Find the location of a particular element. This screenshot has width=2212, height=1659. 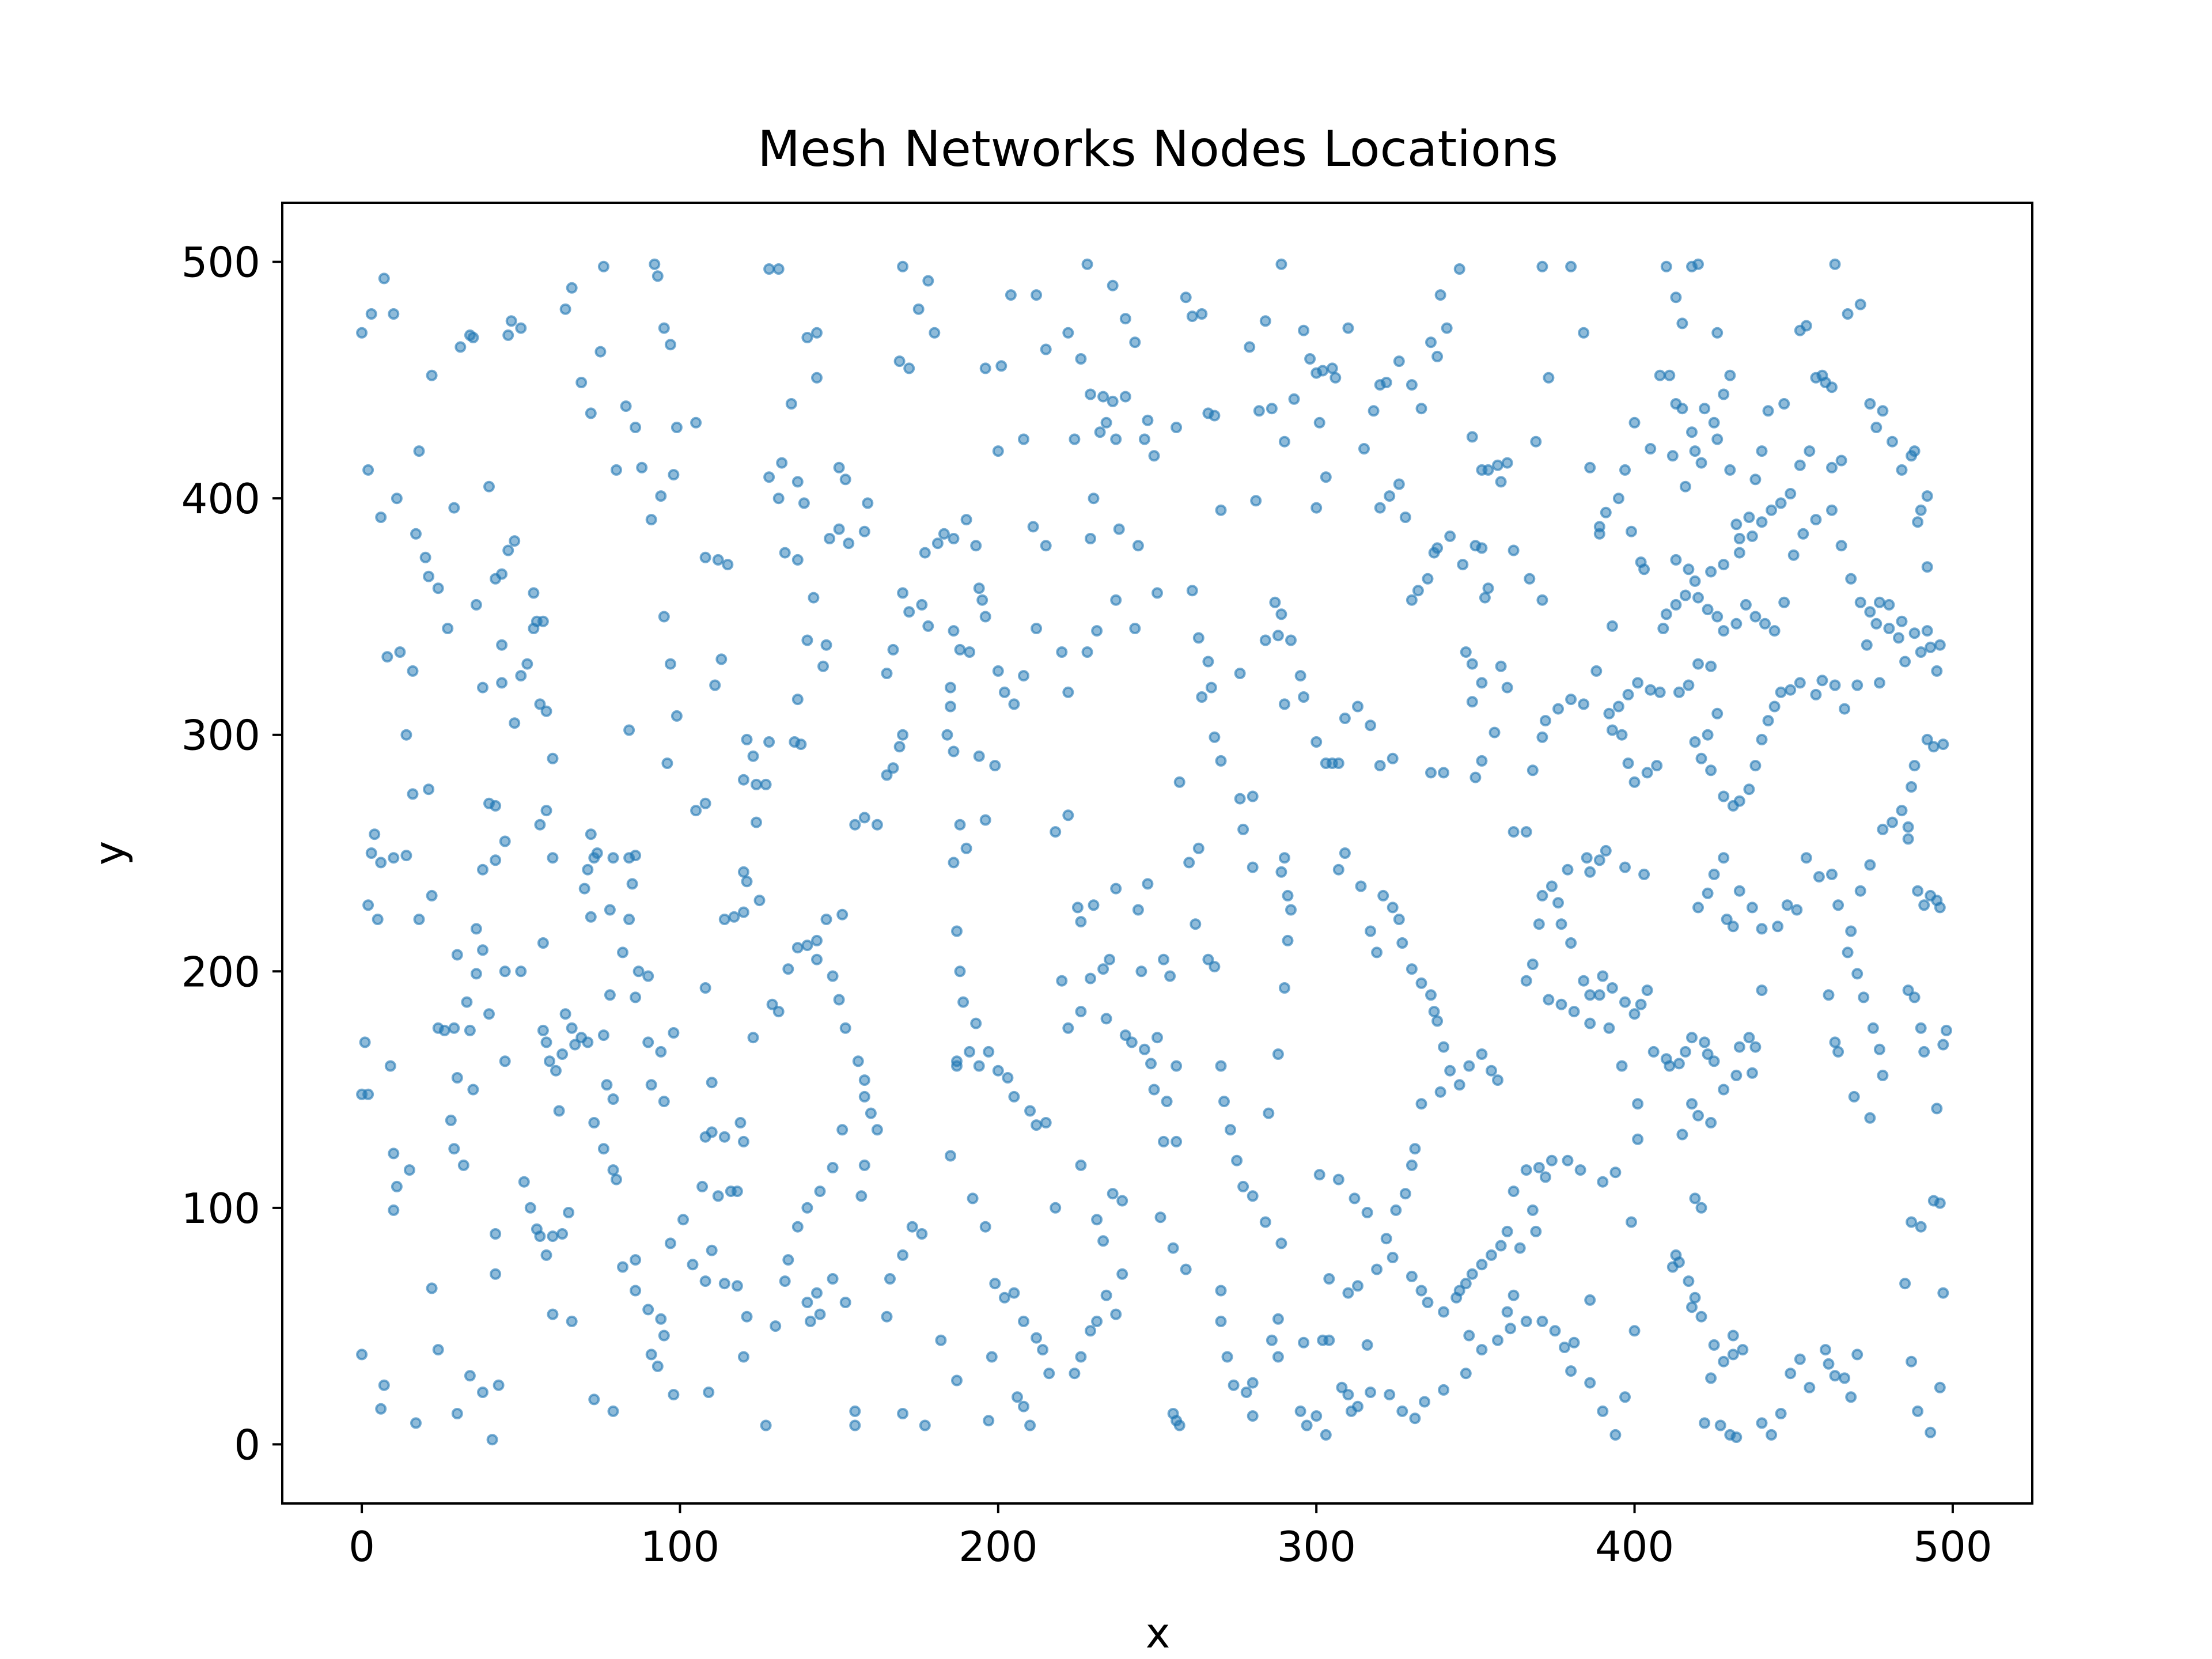

x-axis: 0 100 200 300 400 500 is located at coordinates (1171, 1537).